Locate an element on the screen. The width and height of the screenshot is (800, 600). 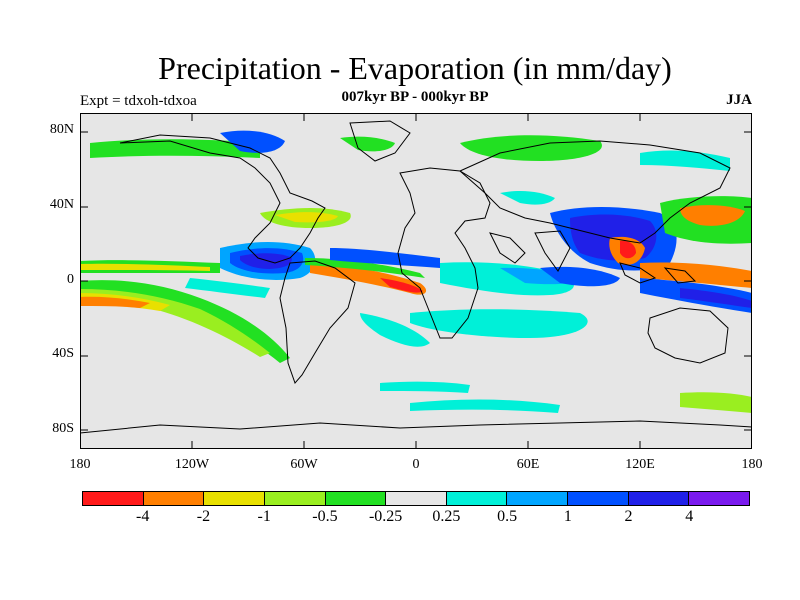
lat-label-80s: 80S is located at coordinates (63, 428).